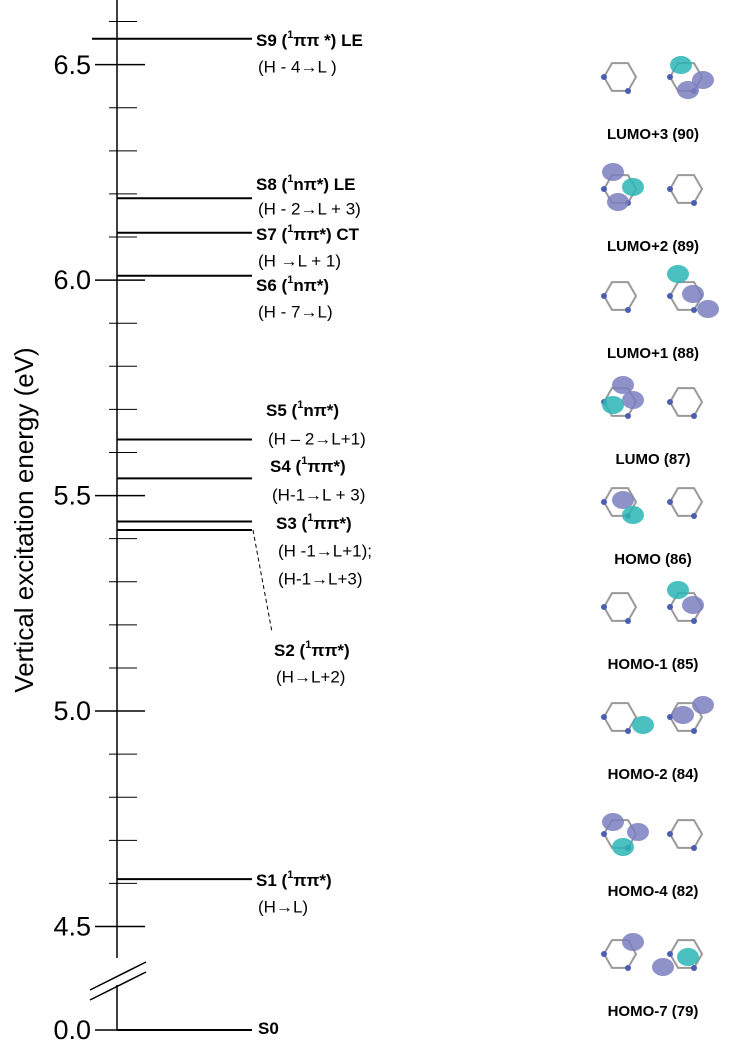 The width and height of the screenshot is (743, 1055). I want to click on transition-label: (H-1→L+3), so click(320, 578).